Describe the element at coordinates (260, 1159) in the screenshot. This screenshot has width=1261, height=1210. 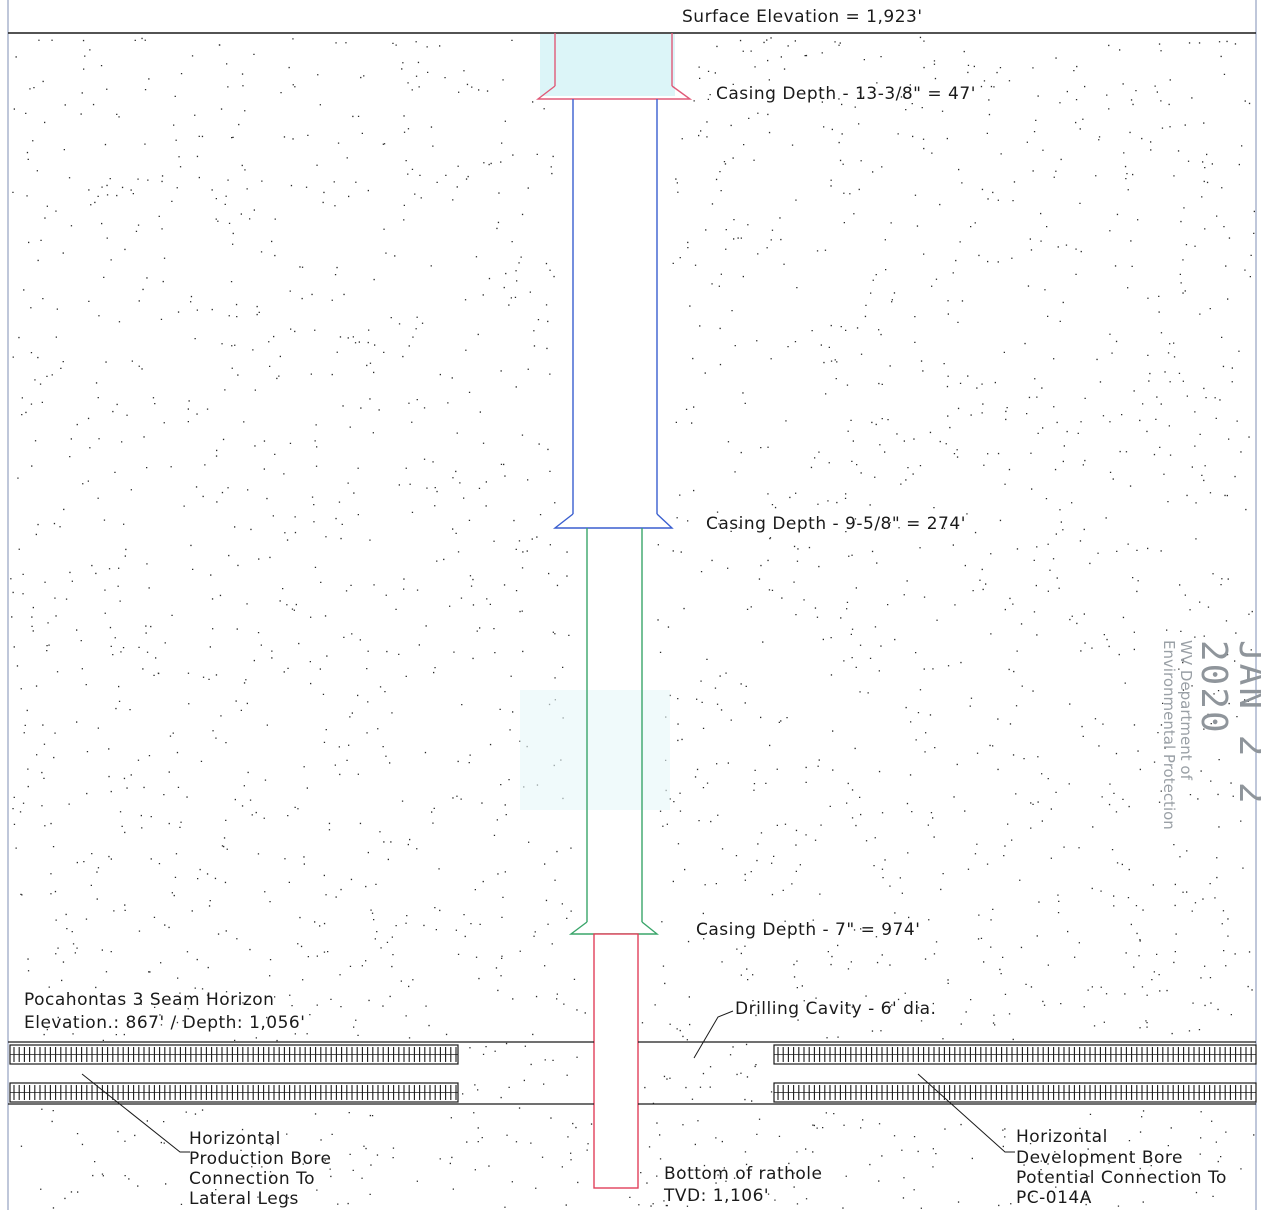
I see `production-bore-line2: Production Bore` at that location.